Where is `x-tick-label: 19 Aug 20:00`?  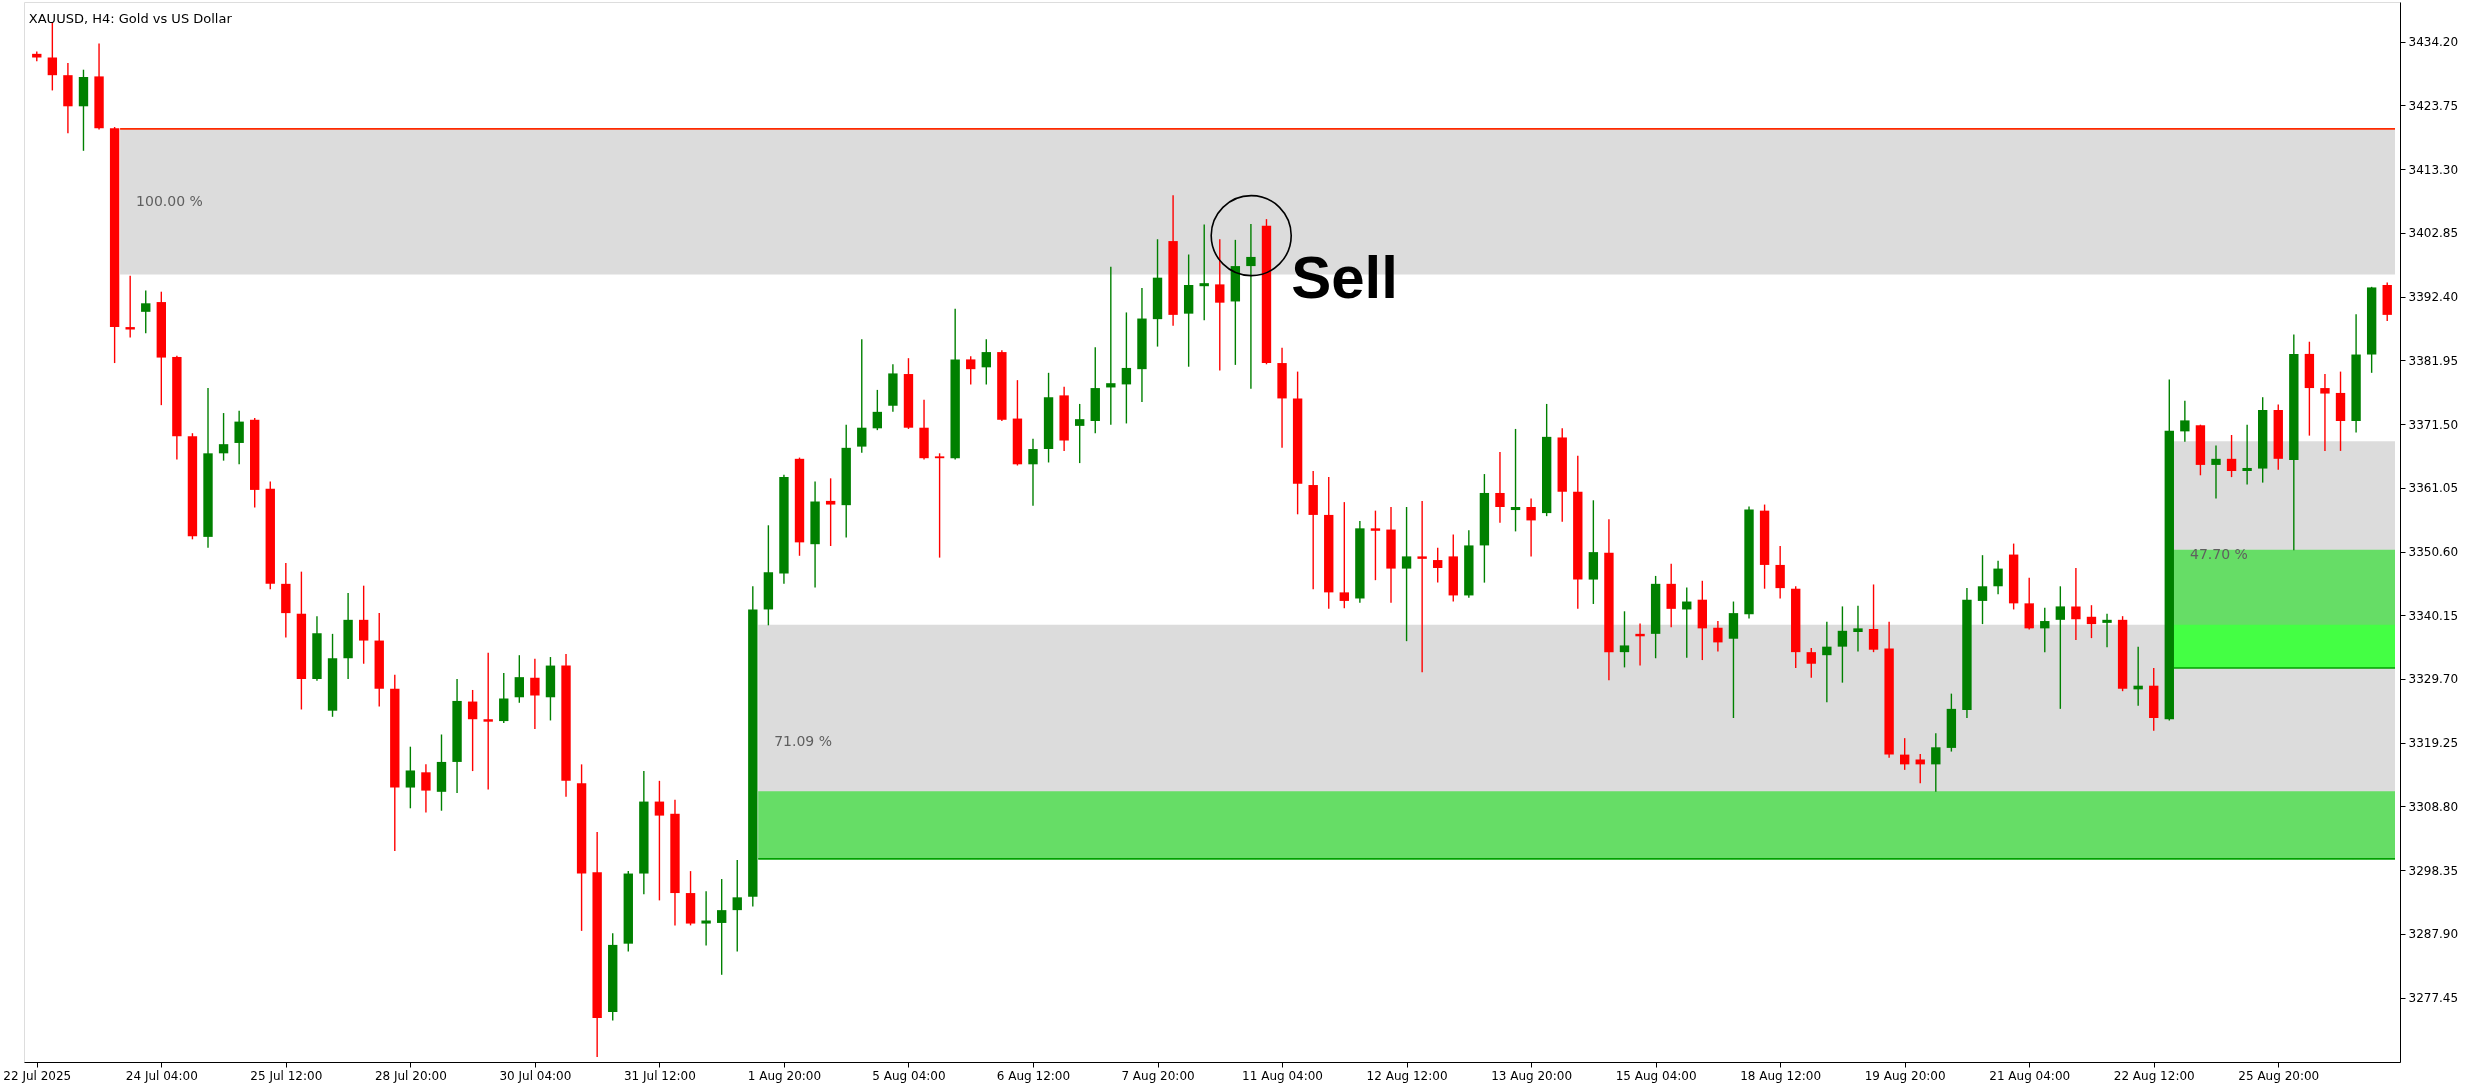
x-tick-label: 19 Aug 20:00 is located at coordinates (1905, 1075).